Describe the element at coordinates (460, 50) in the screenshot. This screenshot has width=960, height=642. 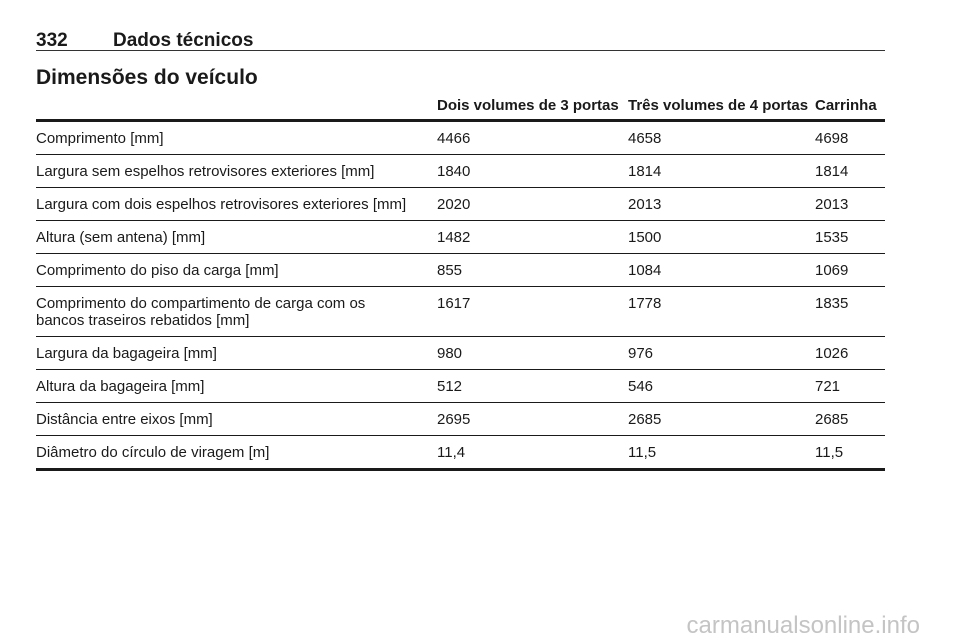
I see `header-rule` at that location.